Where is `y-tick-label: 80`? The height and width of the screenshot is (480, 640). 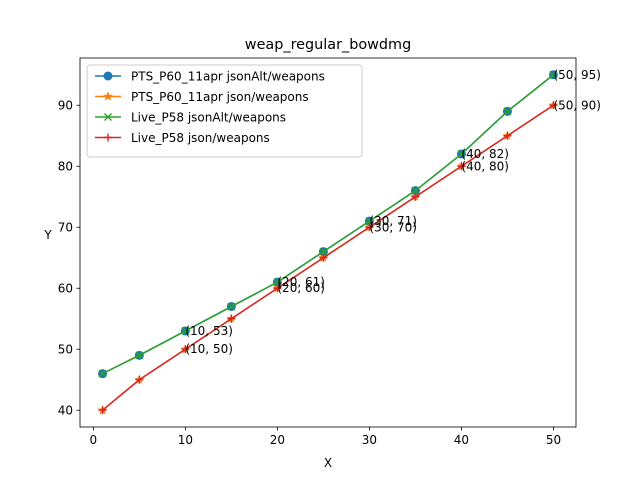 y-tick-label: 80 is located at coordinates (65, 166).